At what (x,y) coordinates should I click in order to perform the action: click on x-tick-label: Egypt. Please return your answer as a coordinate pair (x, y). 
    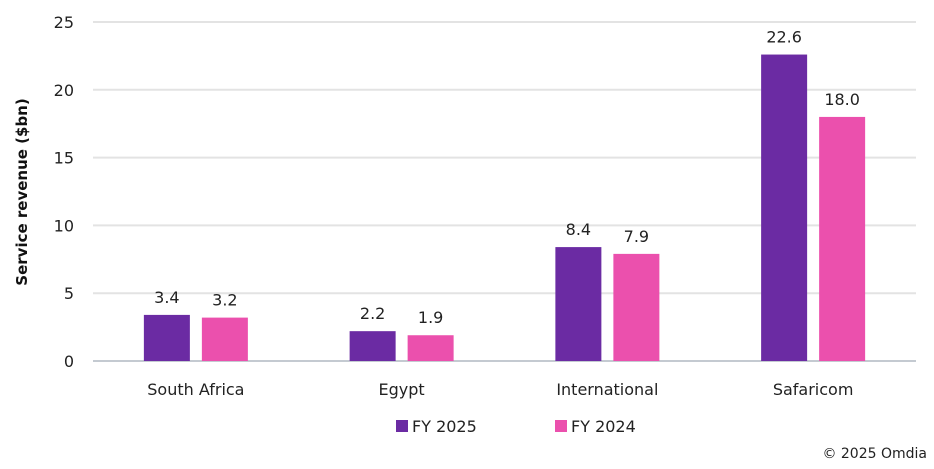
    Looking at the image, I should click on (402, 389).